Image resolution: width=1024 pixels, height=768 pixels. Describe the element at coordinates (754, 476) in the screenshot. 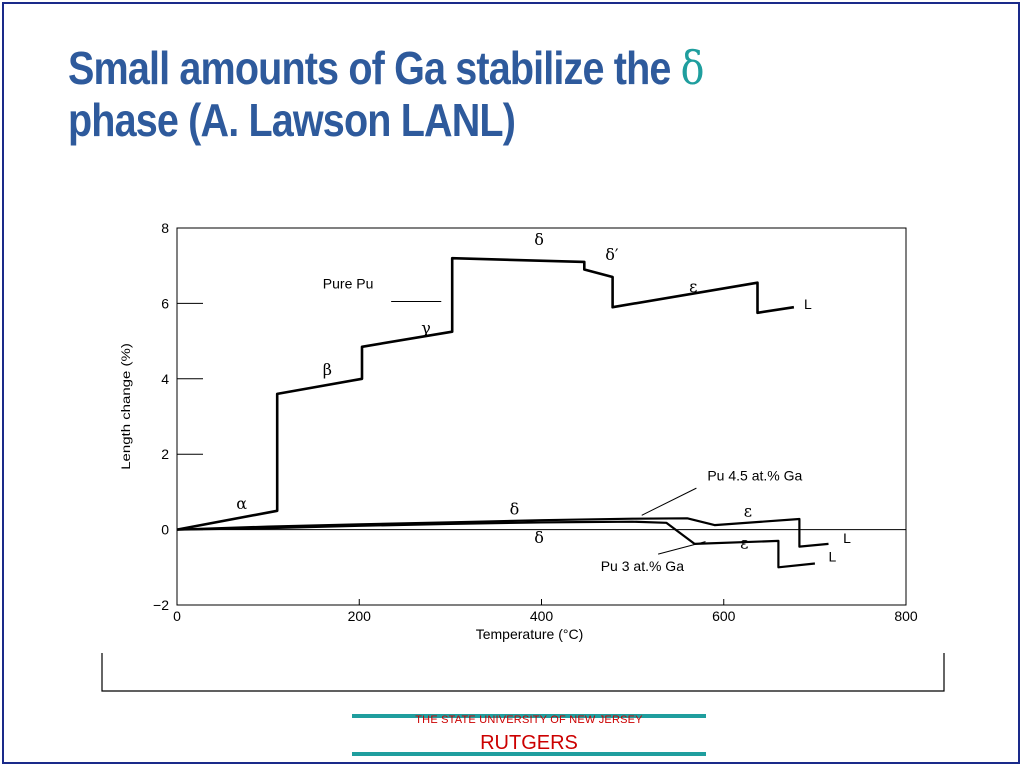

I see `annotation-label: Pu 4.5 at.% Ga` at that location.